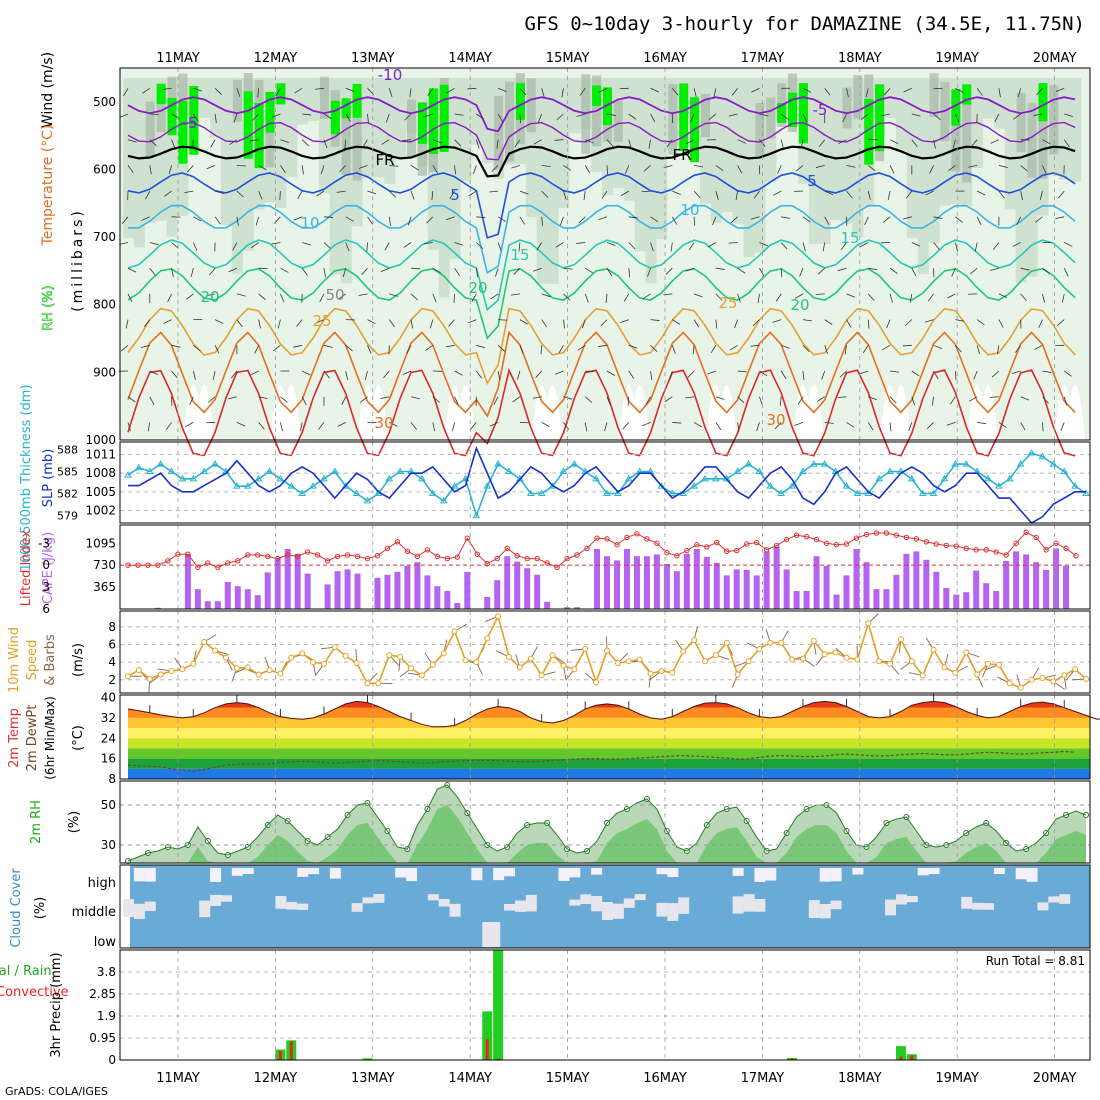  I want to click on cloud-mid-gap, so click(150, 906).